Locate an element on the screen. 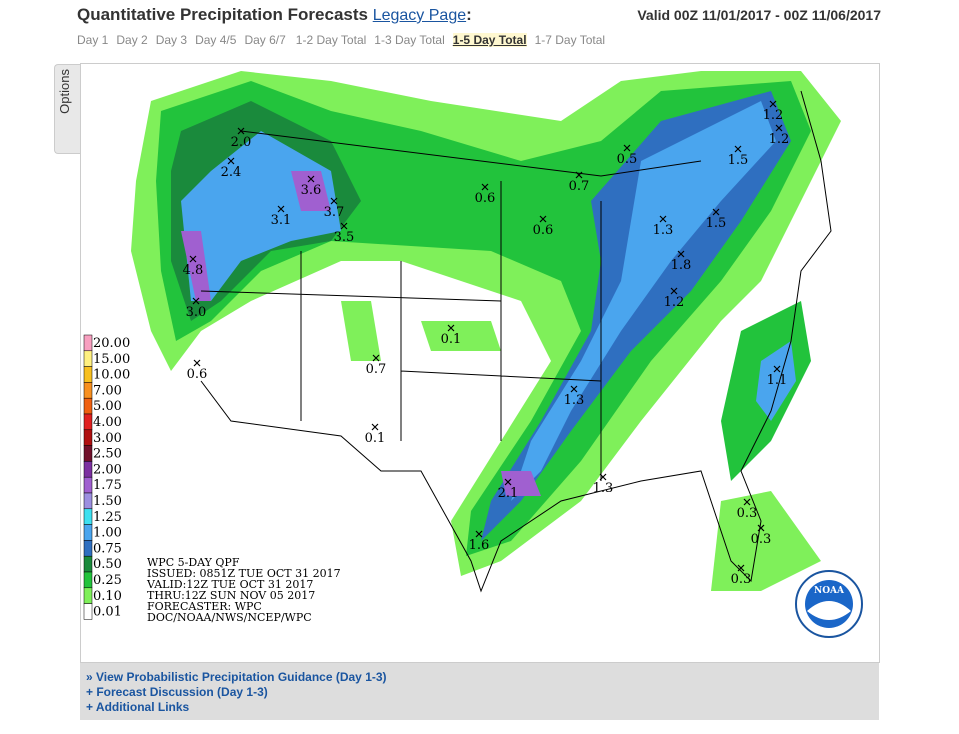  info-line: FORECASTER: WPC is located at coordinates (204, 606).